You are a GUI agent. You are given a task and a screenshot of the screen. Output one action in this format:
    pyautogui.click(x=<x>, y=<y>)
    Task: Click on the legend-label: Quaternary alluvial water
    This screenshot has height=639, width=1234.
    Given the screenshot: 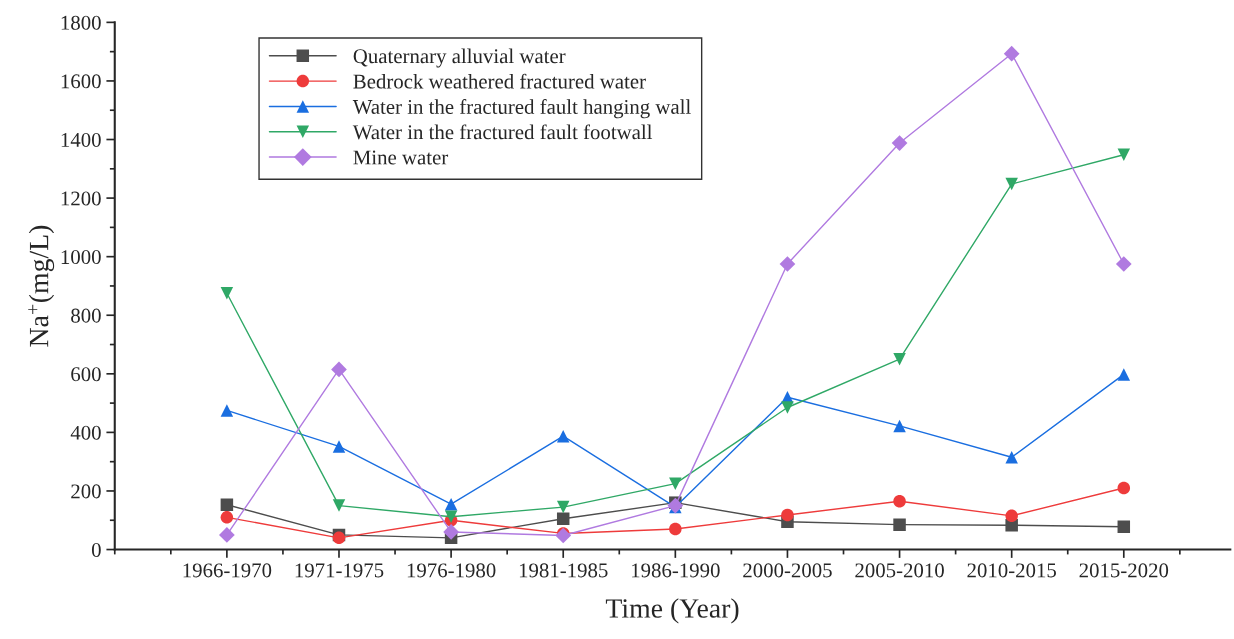 What is the action you would take?
    pyautogui.click(x=459, y=58)
    